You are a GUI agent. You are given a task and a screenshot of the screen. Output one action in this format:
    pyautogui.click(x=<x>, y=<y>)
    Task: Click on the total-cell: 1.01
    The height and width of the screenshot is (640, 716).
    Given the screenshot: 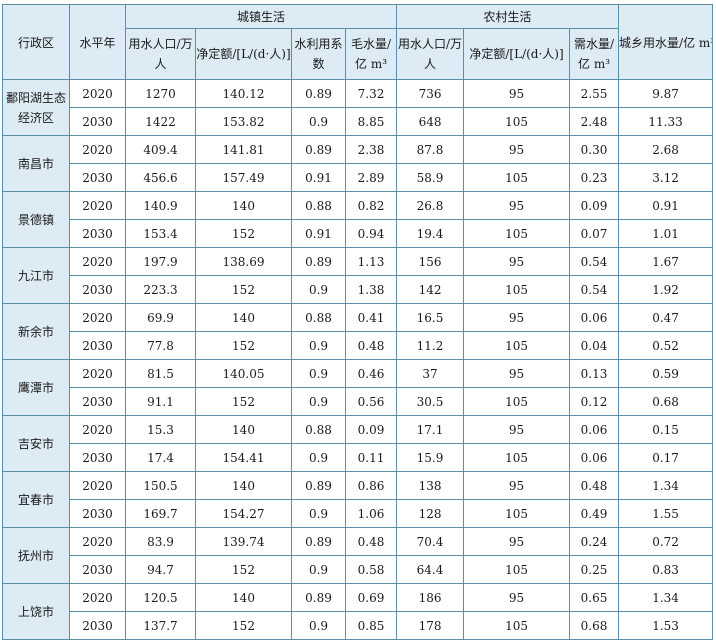 What is the action you would take?
    pyautogui.click(x=666, y=233)
    